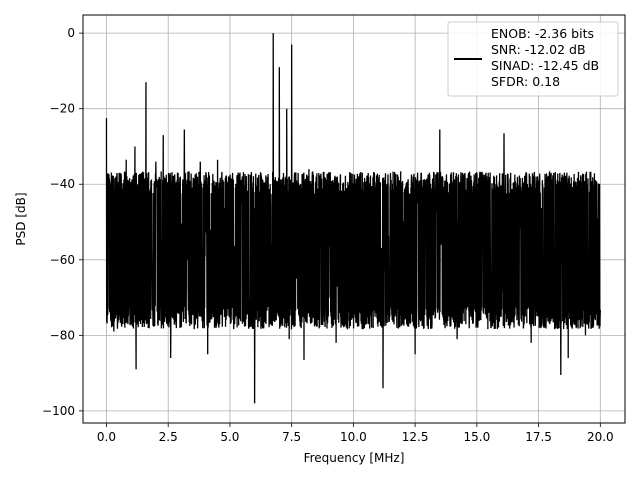  What do you see at coordinates (62, 260) in the screenshot?
I see `y-tick-label: −60` at bounding box center [62, 260].